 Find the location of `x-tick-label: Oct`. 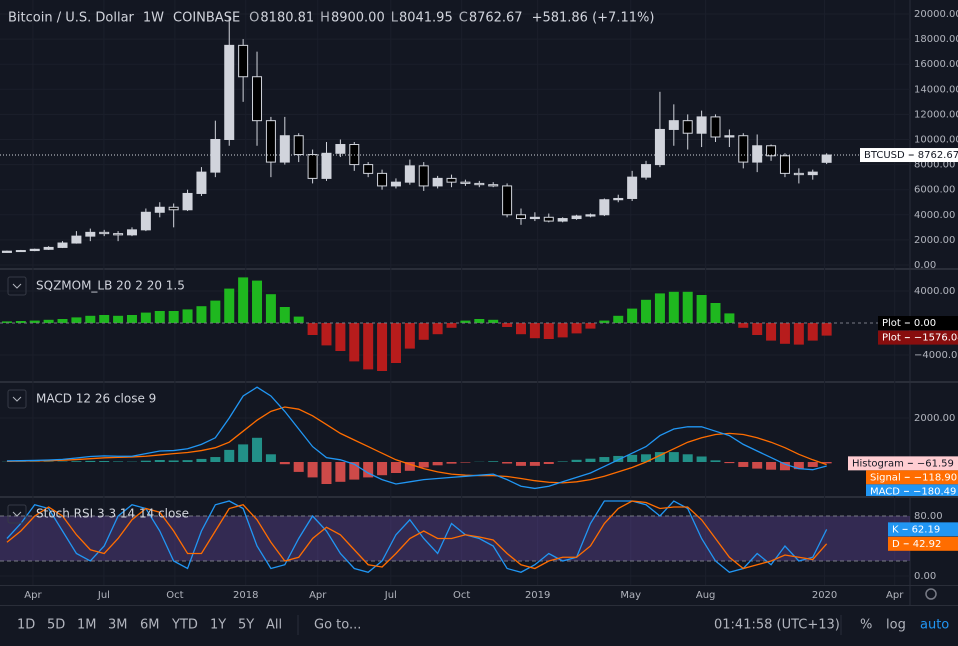

x-tick-label: Oct is located at coordinates (461, 595).